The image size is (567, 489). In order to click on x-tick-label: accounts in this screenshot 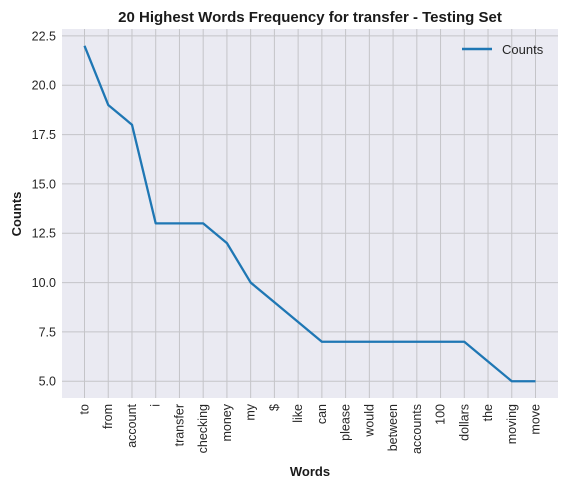, I will do `click(417, 429)`.